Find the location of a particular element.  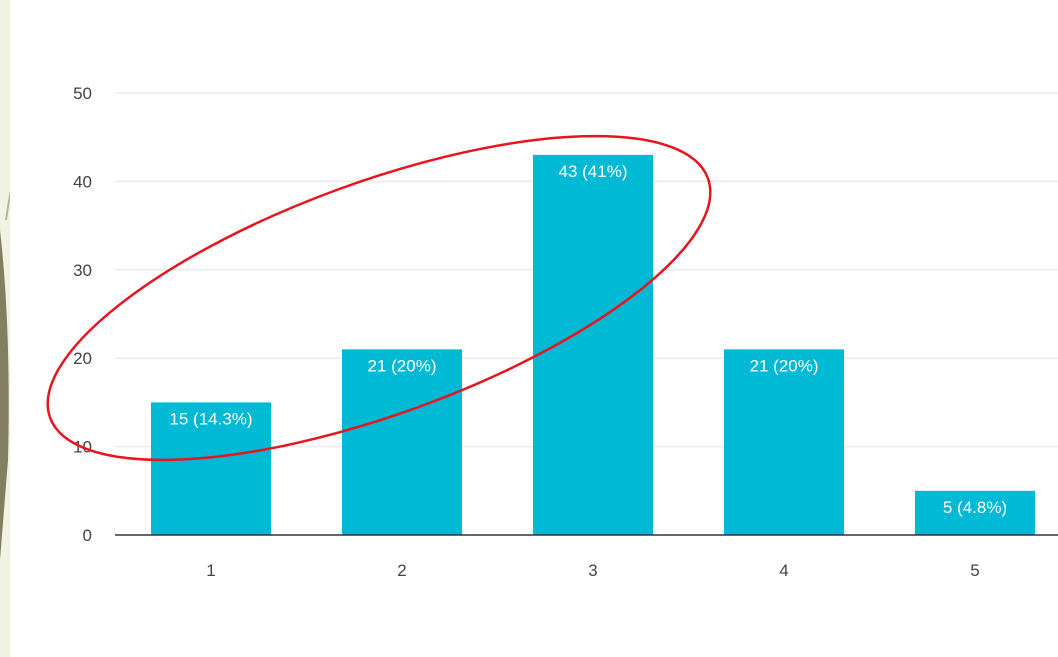

y-tick-label: 0 is located at coordinates (87, 535).